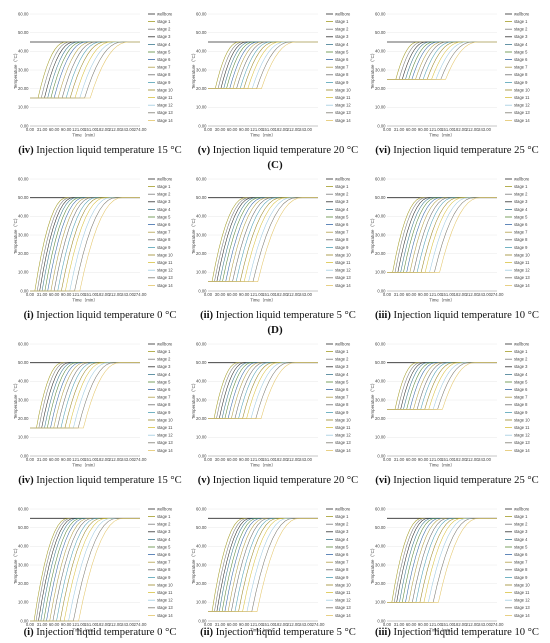 Image resolution: width=550 pixels, height=643 pixels. Describe the element at coordinates (107, 480) in the screenshot. I see `panel-caption-text: Injection liquid temperature 15 °C` at that location.